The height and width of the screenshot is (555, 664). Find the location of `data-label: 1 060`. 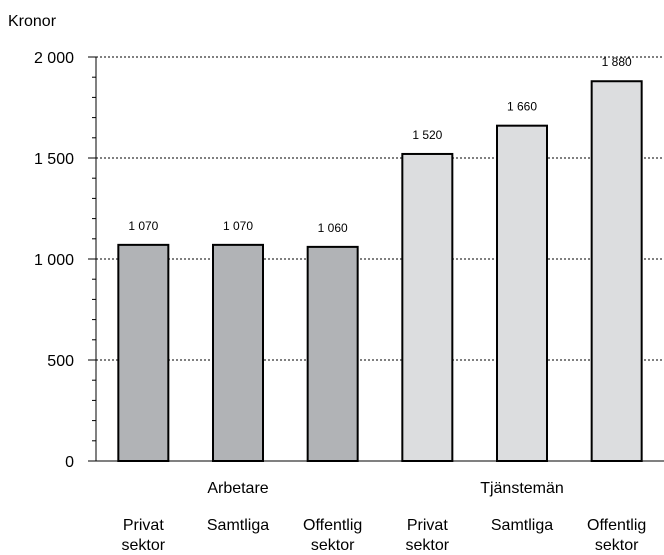

data-label: 1 060 is located at coordinates (333, 228).